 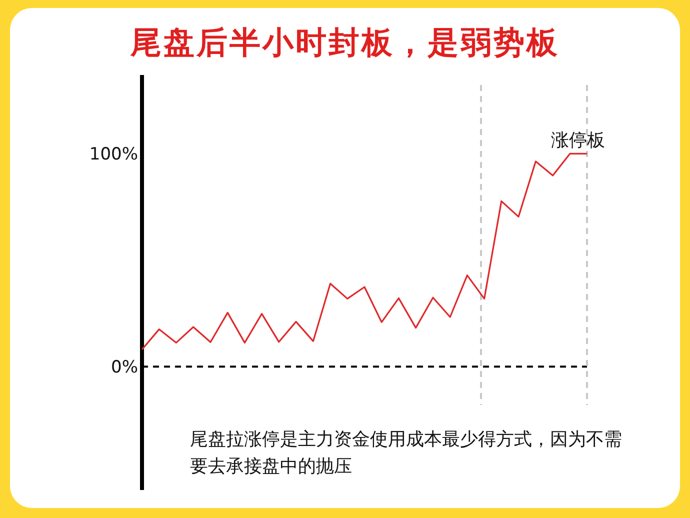 What do you see at coordinates (113, 154) in the screenshot?
I see `y-tick-label: 100%` at bounding box center [113, 154].